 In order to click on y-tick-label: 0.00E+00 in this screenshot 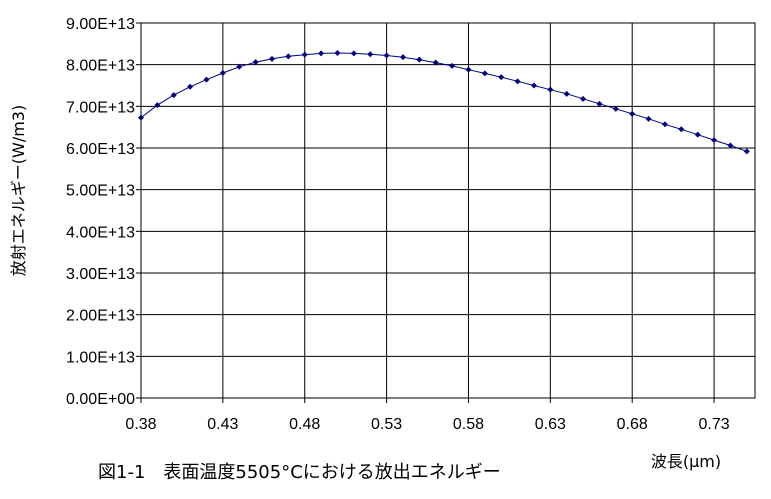, I will do `click(100, 399)`.